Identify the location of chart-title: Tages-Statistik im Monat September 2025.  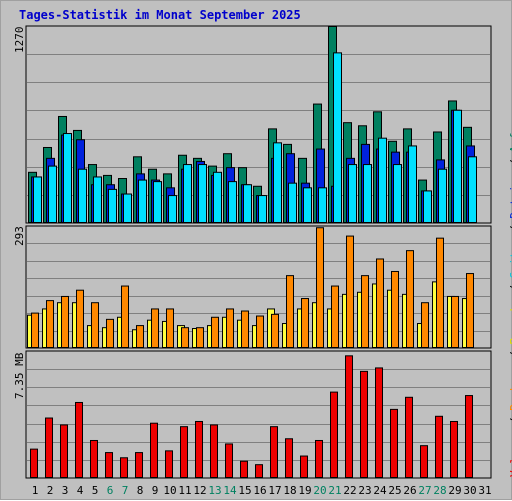
(160, 15).